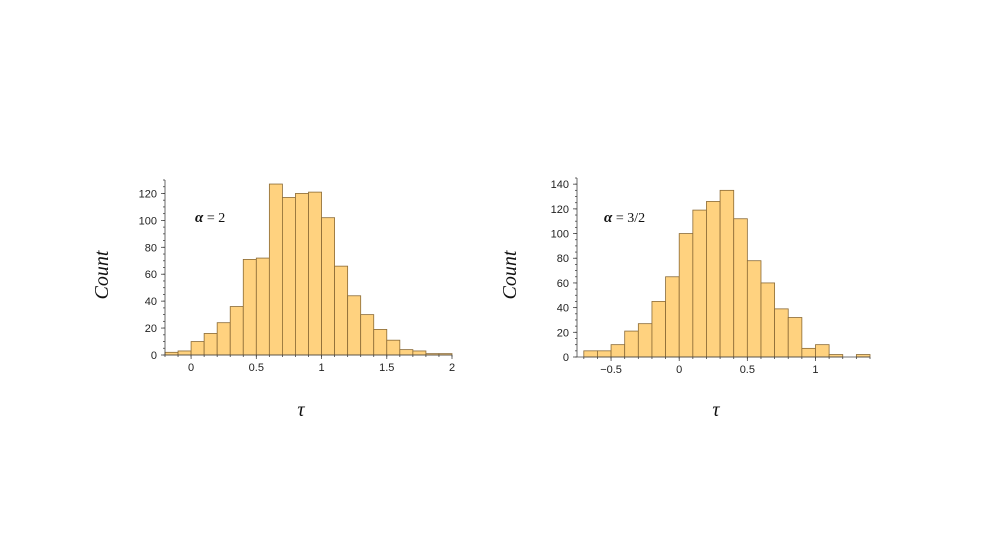 The width and height of the screenshot is (981, 552). What do you see at coordinates (611, 370) in the screenshot?
I see `x-tick-label: −0.5` at bounding box center [611, 370].